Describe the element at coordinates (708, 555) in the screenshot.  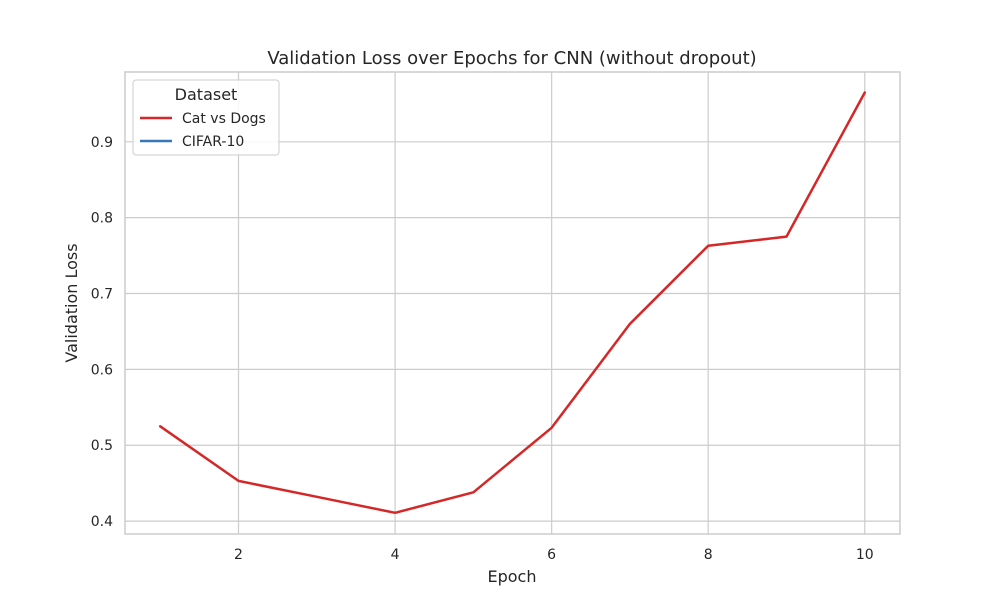
I see `x-tick-label: 8` at that location.